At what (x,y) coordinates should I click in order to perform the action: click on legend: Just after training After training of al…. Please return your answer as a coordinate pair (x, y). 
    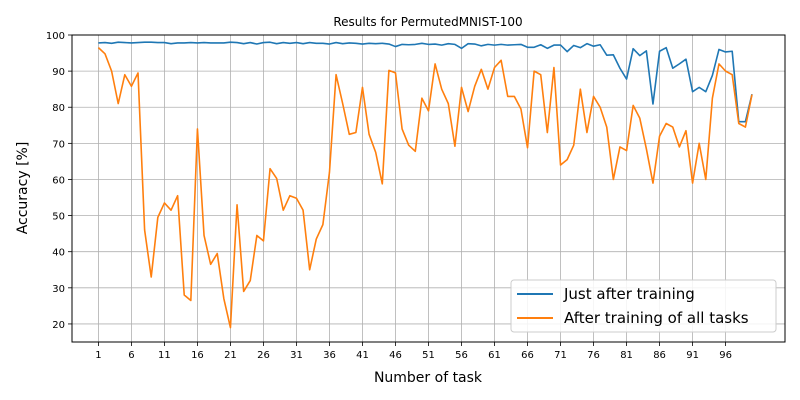
    Looking at the image, I should click on (643, 306).